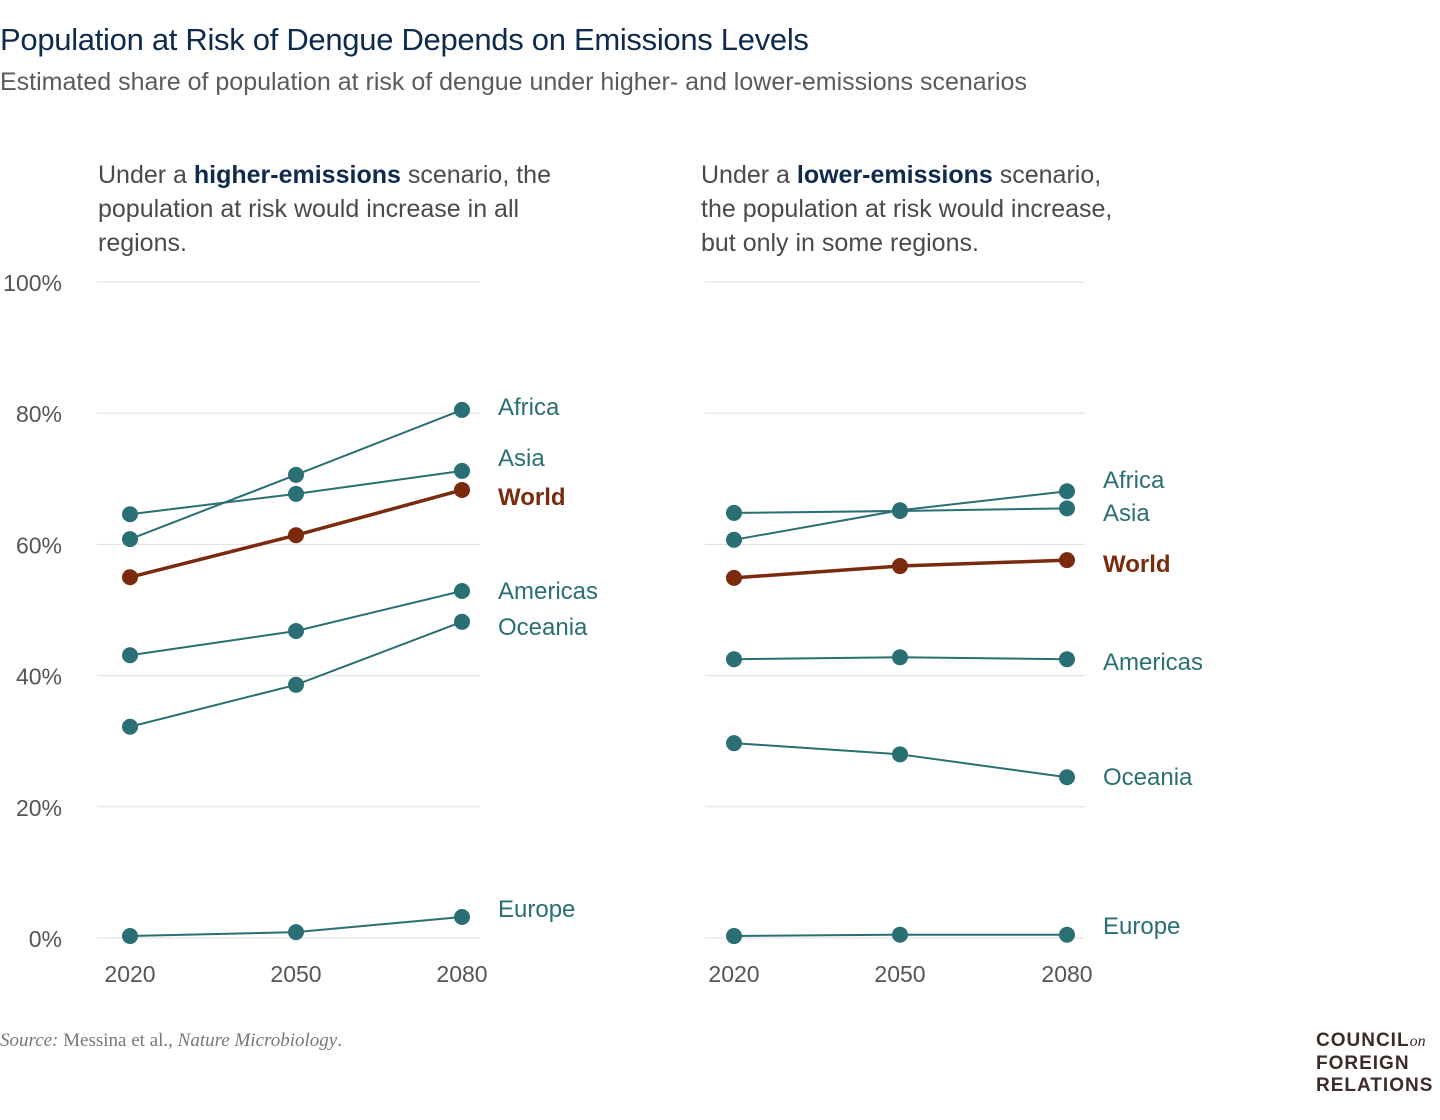  Describe the element at coordinates (39, 545) in the screenshot. I see `y-tick-label: 60%` at that location.